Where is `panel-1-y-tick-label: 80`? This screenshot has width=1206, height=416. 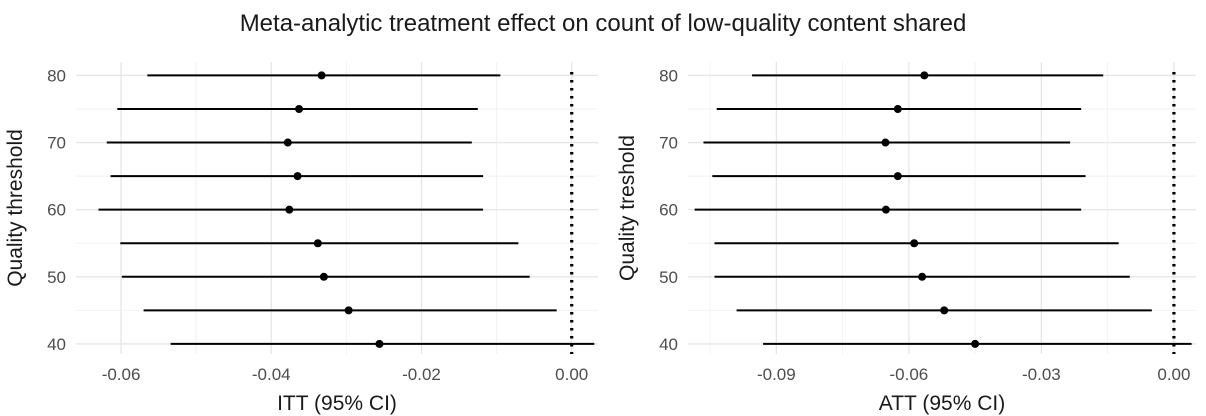 panel-1-y-tick-label: 80 is located at coordinates (56, 75).